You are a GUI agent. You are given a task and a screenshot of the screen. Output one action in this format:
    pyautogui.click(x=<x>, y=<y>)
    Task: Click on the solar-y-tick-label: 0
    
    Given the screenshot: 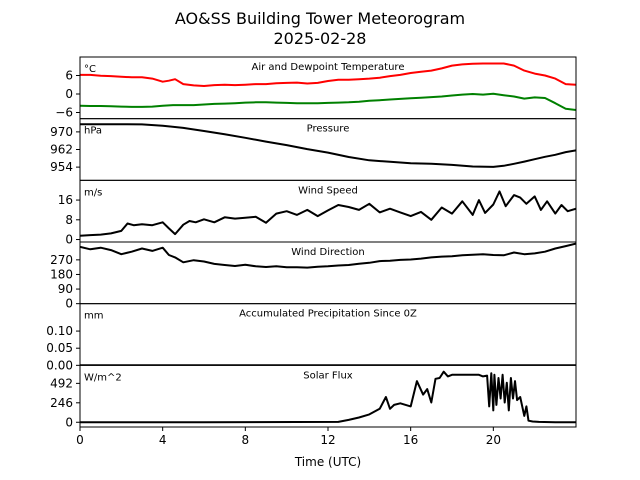 What is the action you would take?
    pyautogui.click(x=69, y=422)
    